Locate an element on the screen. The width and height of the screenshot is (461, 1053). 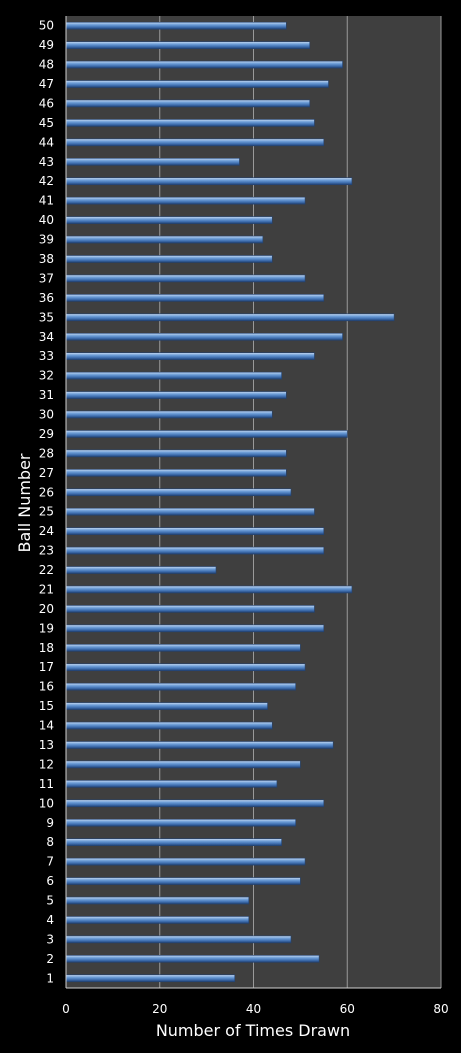
x-axis-title: Number of Times Drawn is located at coordinates (253, 1030).